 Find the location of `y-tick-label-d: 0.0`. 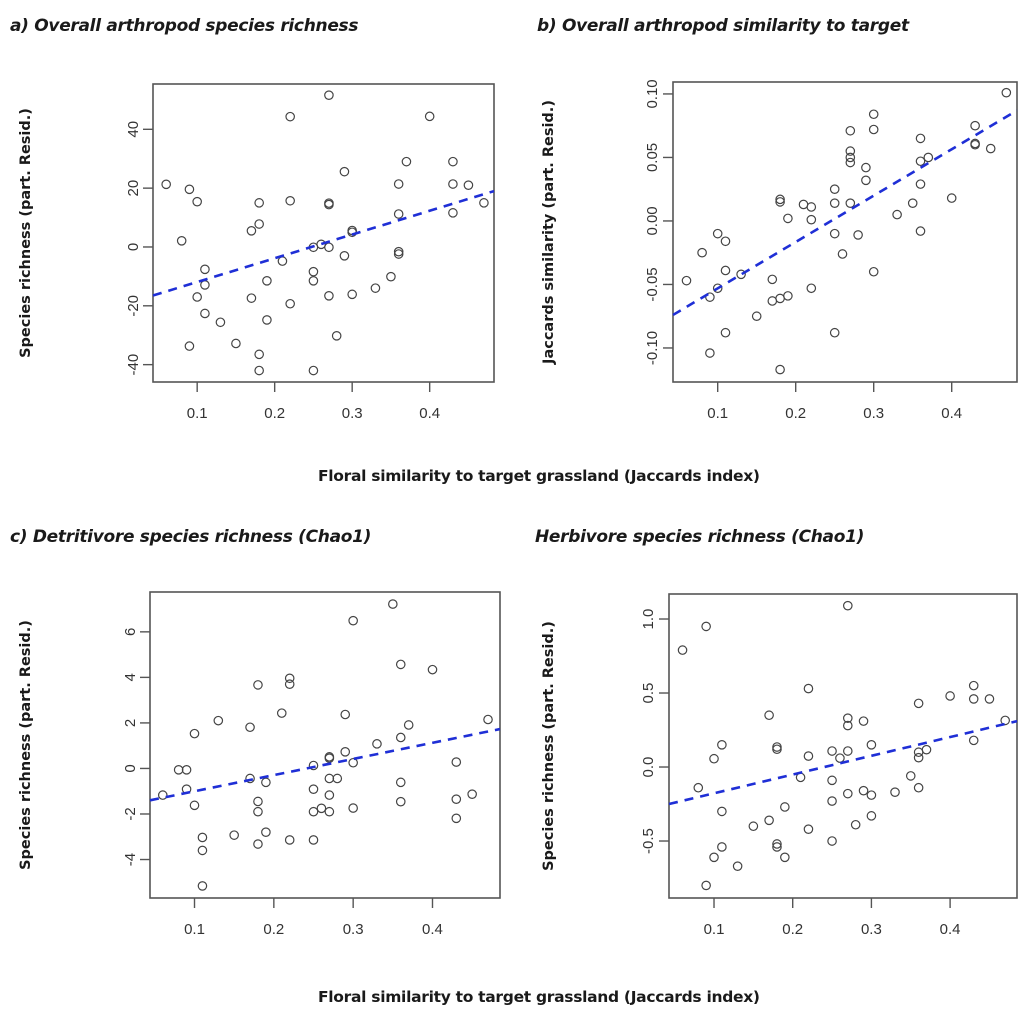

y-tick-label-d: 0.0 is located at coordinates (648, 767).